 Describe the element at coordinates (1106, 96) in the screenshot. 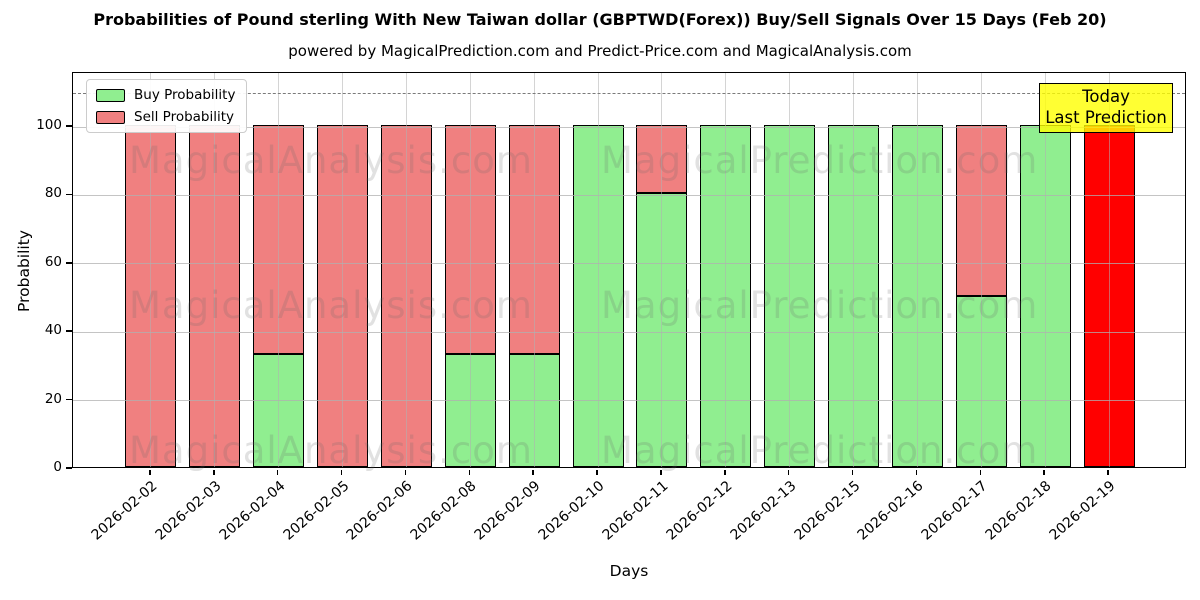

I see `today-annotation-line1: Today` at that location.